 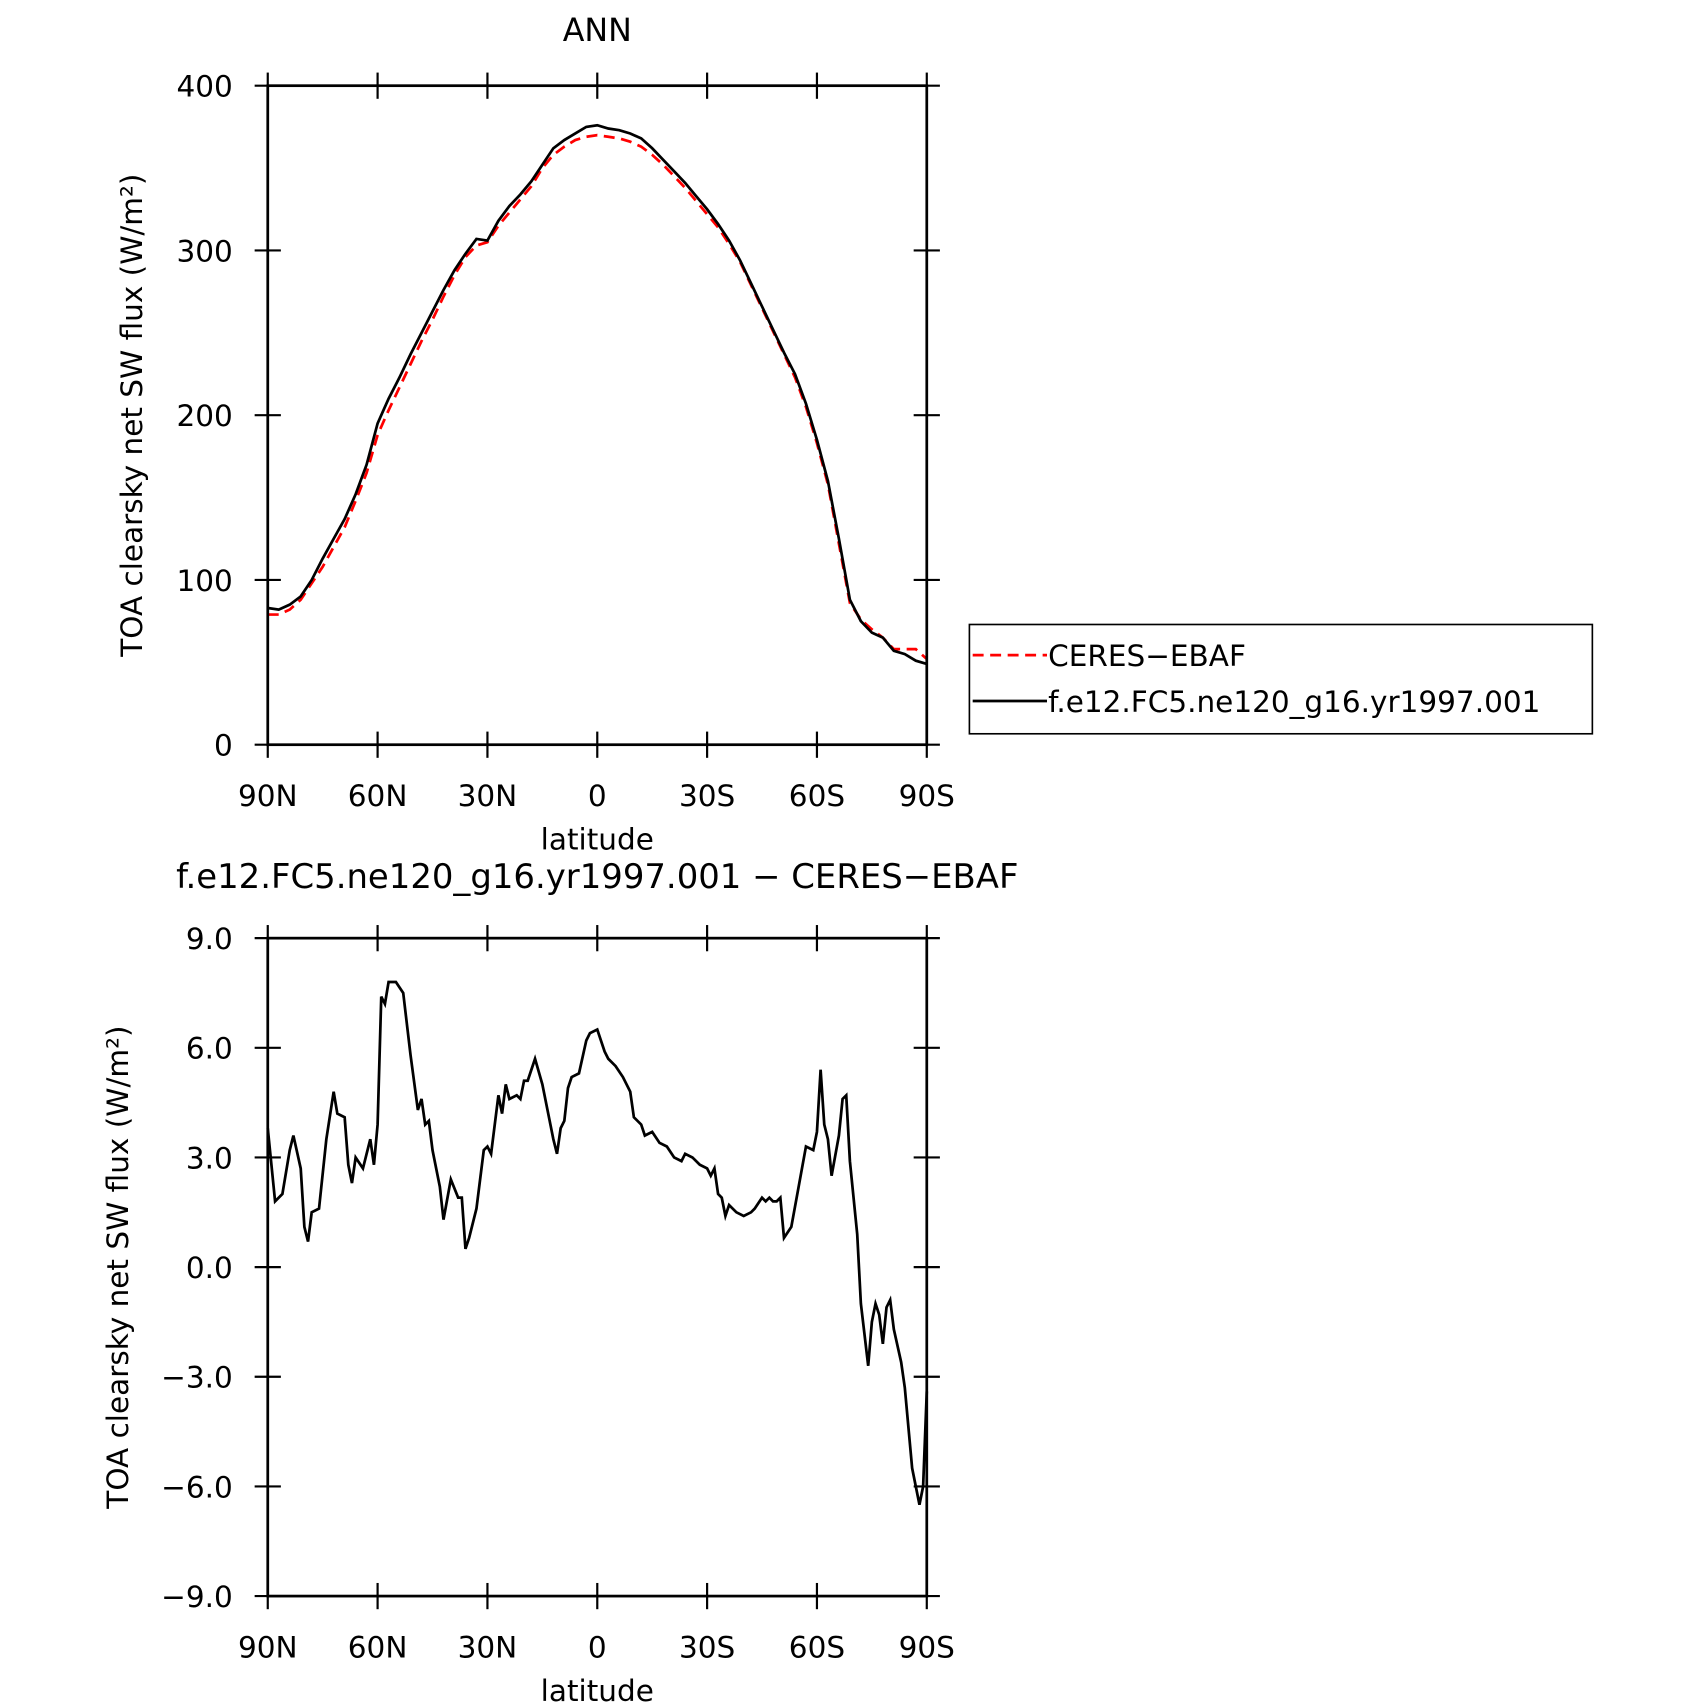 I want to click on y-tick-label: 400, so click(x=204, y=87).